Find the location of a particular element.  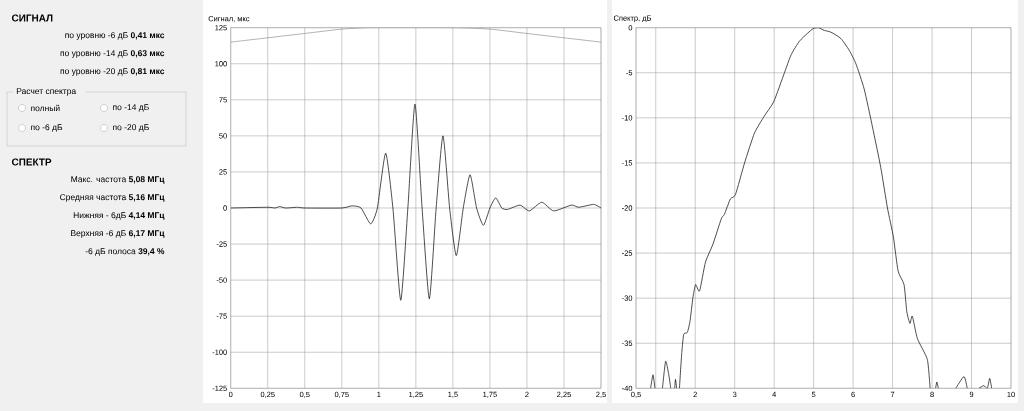

text: Верхняя -6 дБ 6,17 МГц is located at coordinates (118, 234).